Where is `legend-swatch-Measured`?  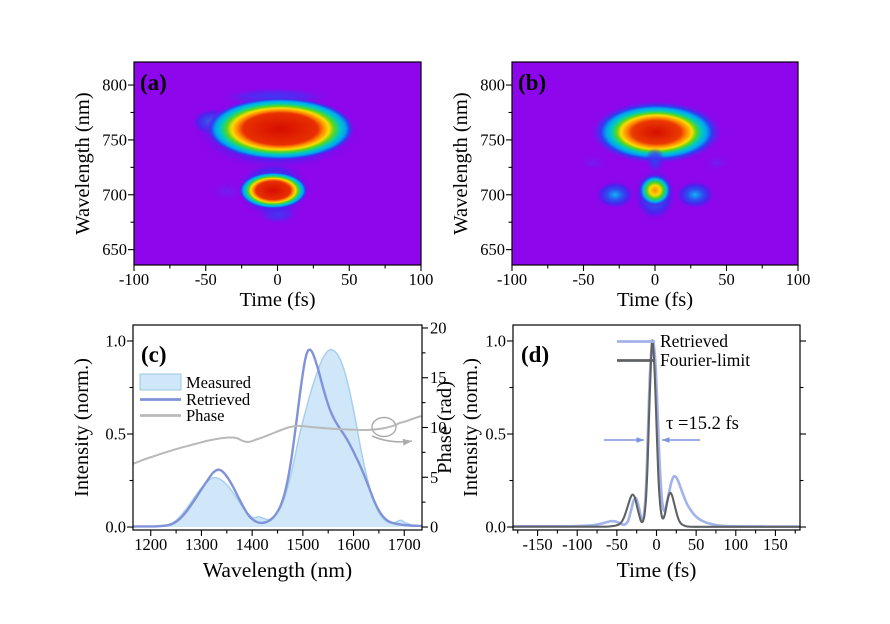
legend-swatch-Measured is located at coordinates (160, 382).